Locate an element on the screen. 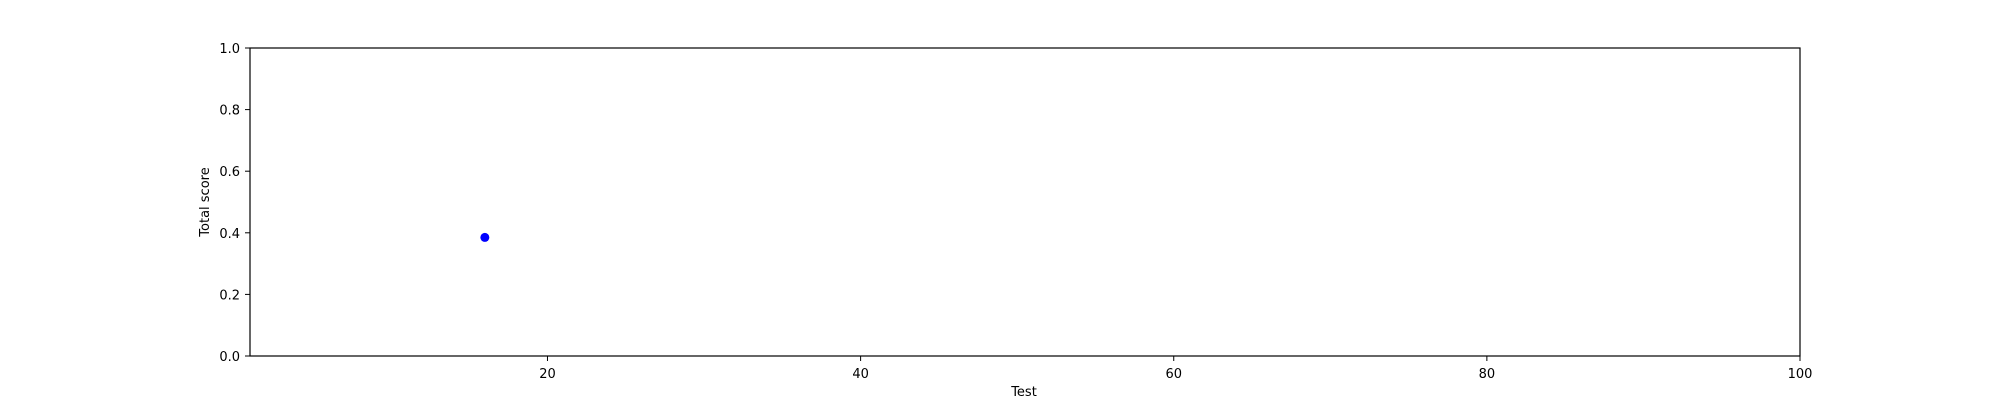 The image size is (2000, 400). x-tick-label: 100 is located at coordinates (1800, 374).